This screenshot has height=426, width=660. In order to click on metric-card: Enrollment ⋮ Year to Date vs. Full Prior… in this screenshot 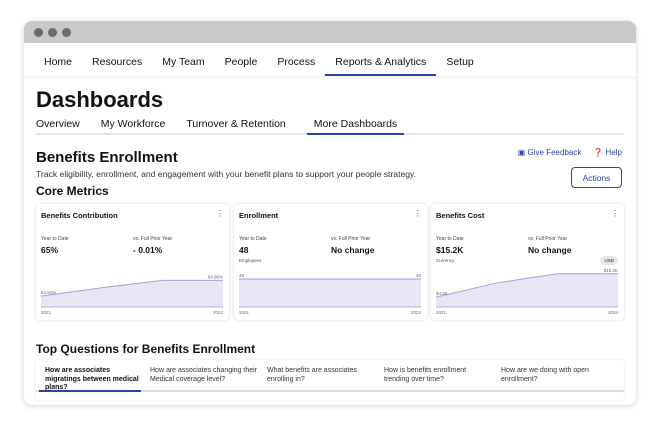, I will do `click(330, 262)`.